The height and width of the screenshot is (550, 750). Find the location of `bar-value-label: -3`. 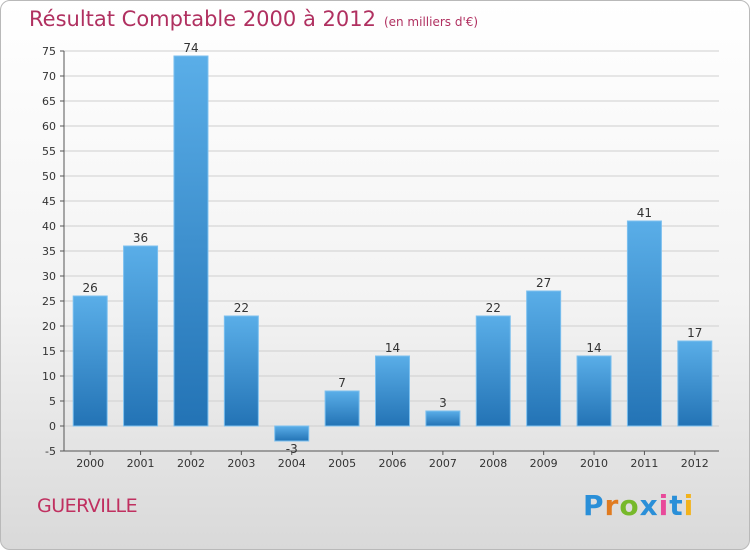

bar-value-label: -3 is located at coordinates (292, 449).